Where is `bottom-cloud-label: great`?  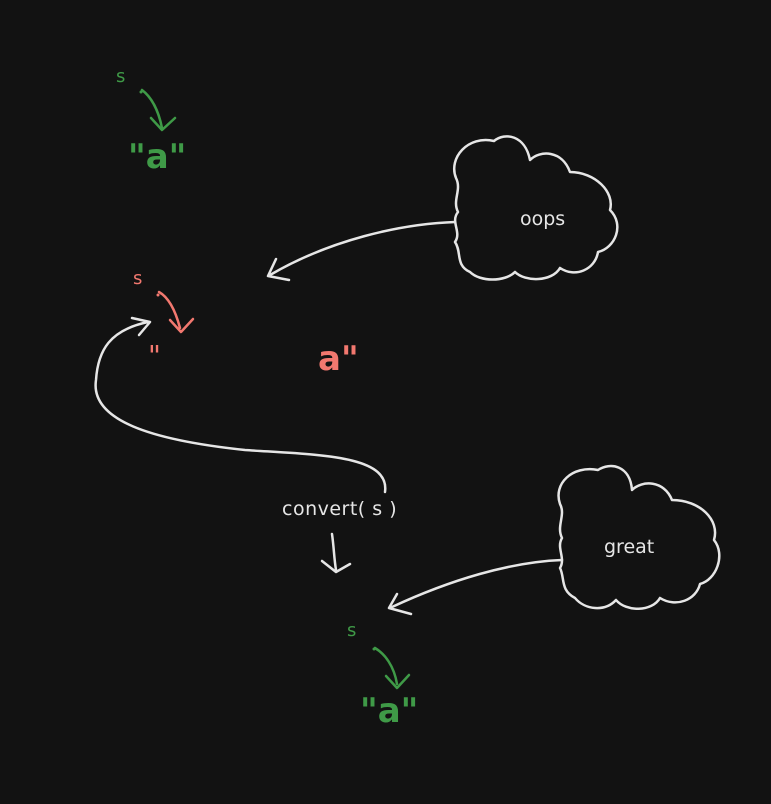
bottom-cloud-label: great is located at coordinates (629, 547).